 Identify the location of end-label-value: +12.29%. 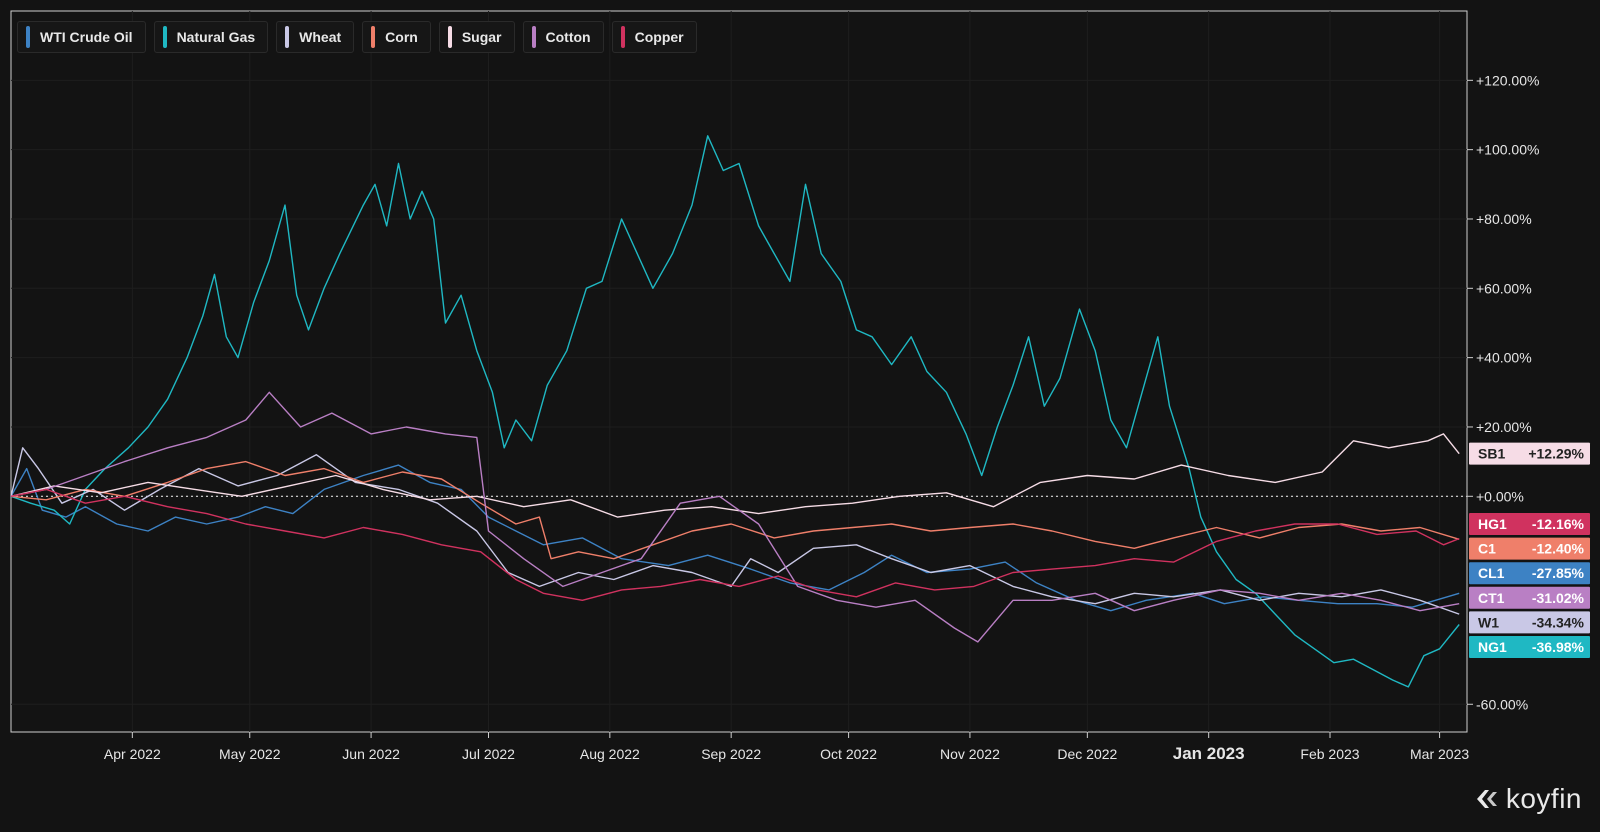
(1556, 454).